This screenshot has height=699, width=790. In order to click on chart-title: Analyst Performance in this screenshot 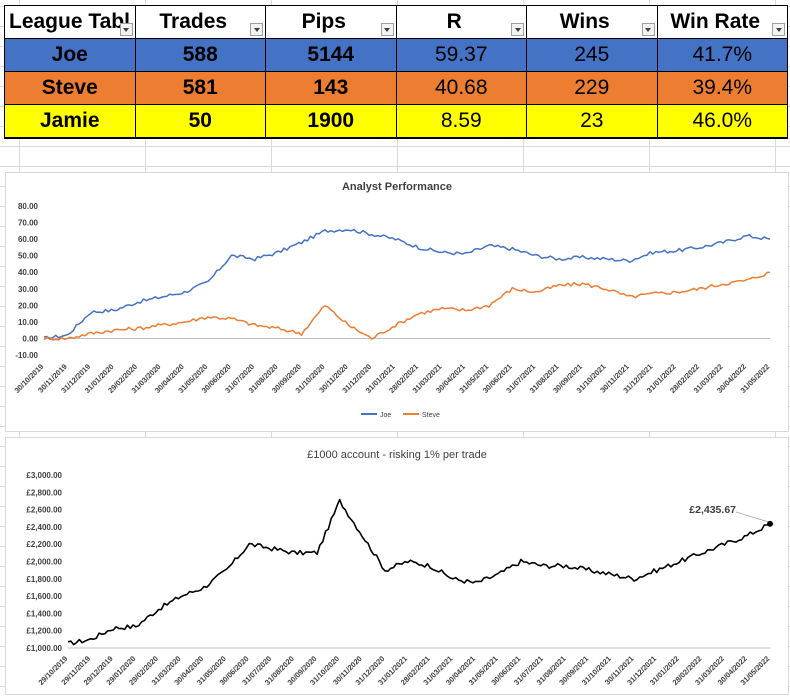, I will do `click(397, 187)`.